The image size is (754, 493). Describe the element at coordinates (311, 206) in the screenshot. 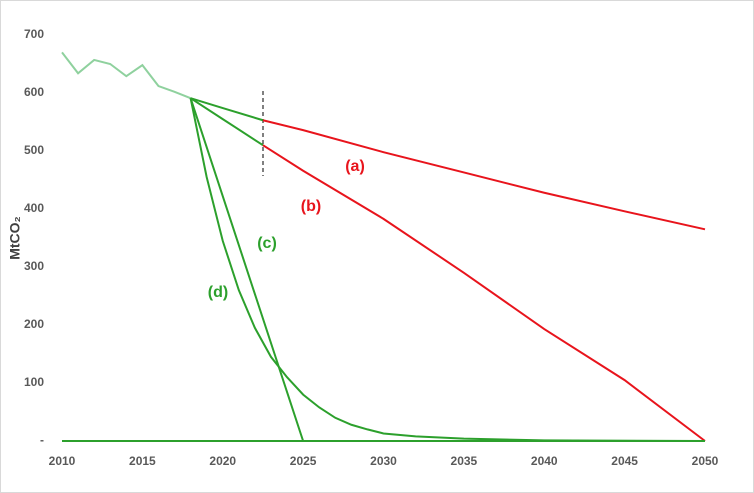

I see `series-annotation: (b)` at that location.